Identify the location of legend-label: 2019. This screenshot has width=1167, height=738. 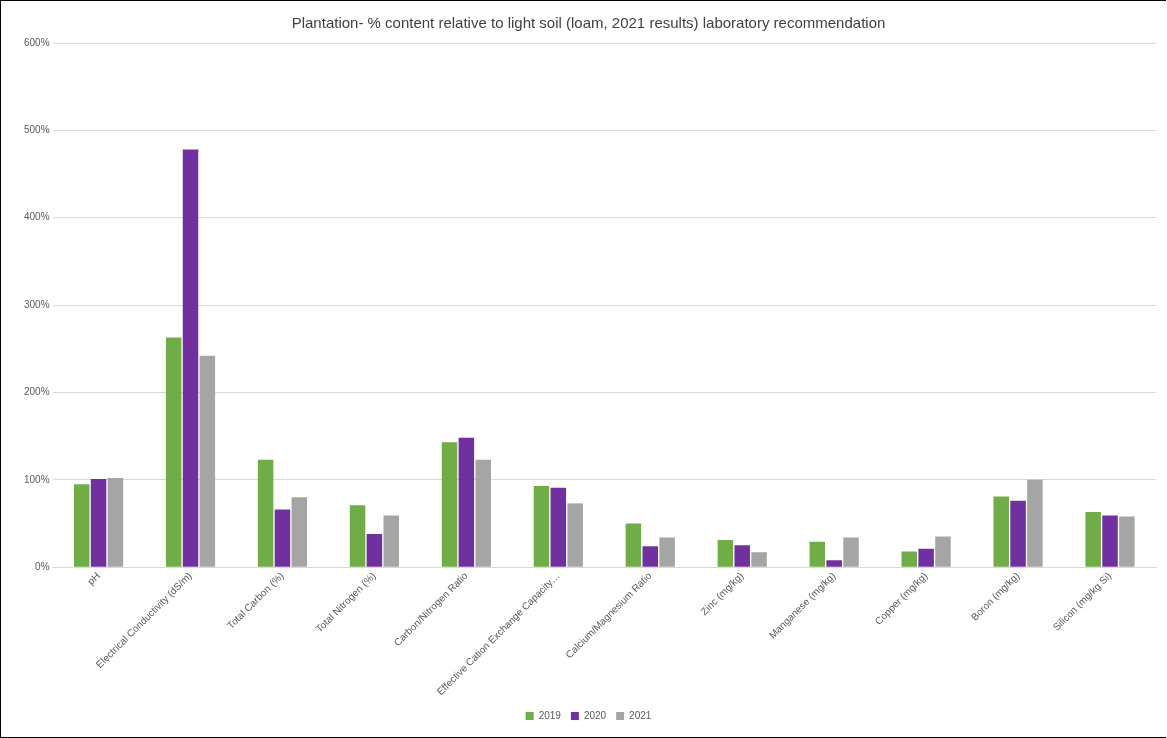
(550, 715).